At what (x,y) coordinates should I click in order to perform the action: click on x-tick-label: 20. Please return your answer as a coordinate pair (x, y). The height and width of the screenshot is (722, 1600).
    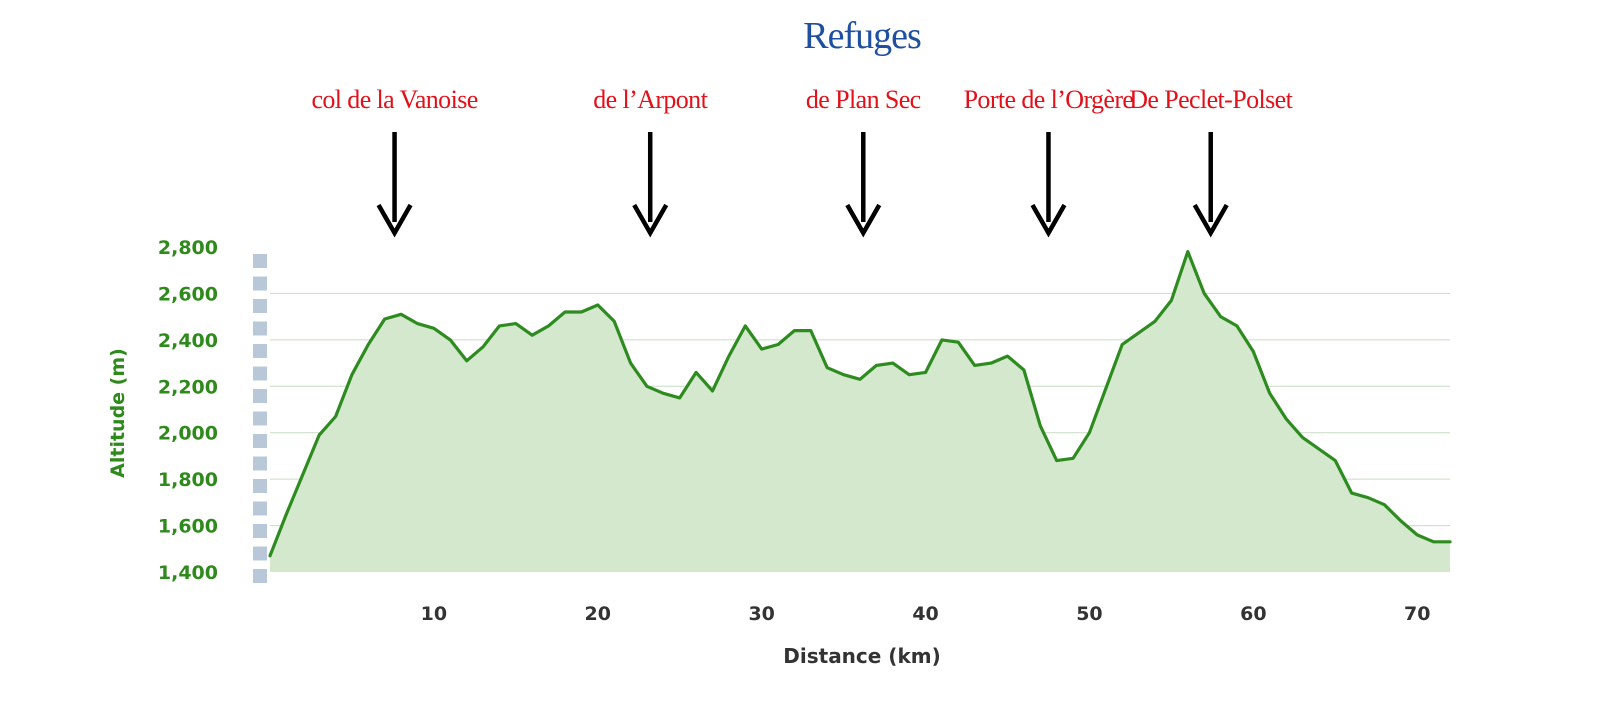
    Looking at the image, I should click on (598, 614).